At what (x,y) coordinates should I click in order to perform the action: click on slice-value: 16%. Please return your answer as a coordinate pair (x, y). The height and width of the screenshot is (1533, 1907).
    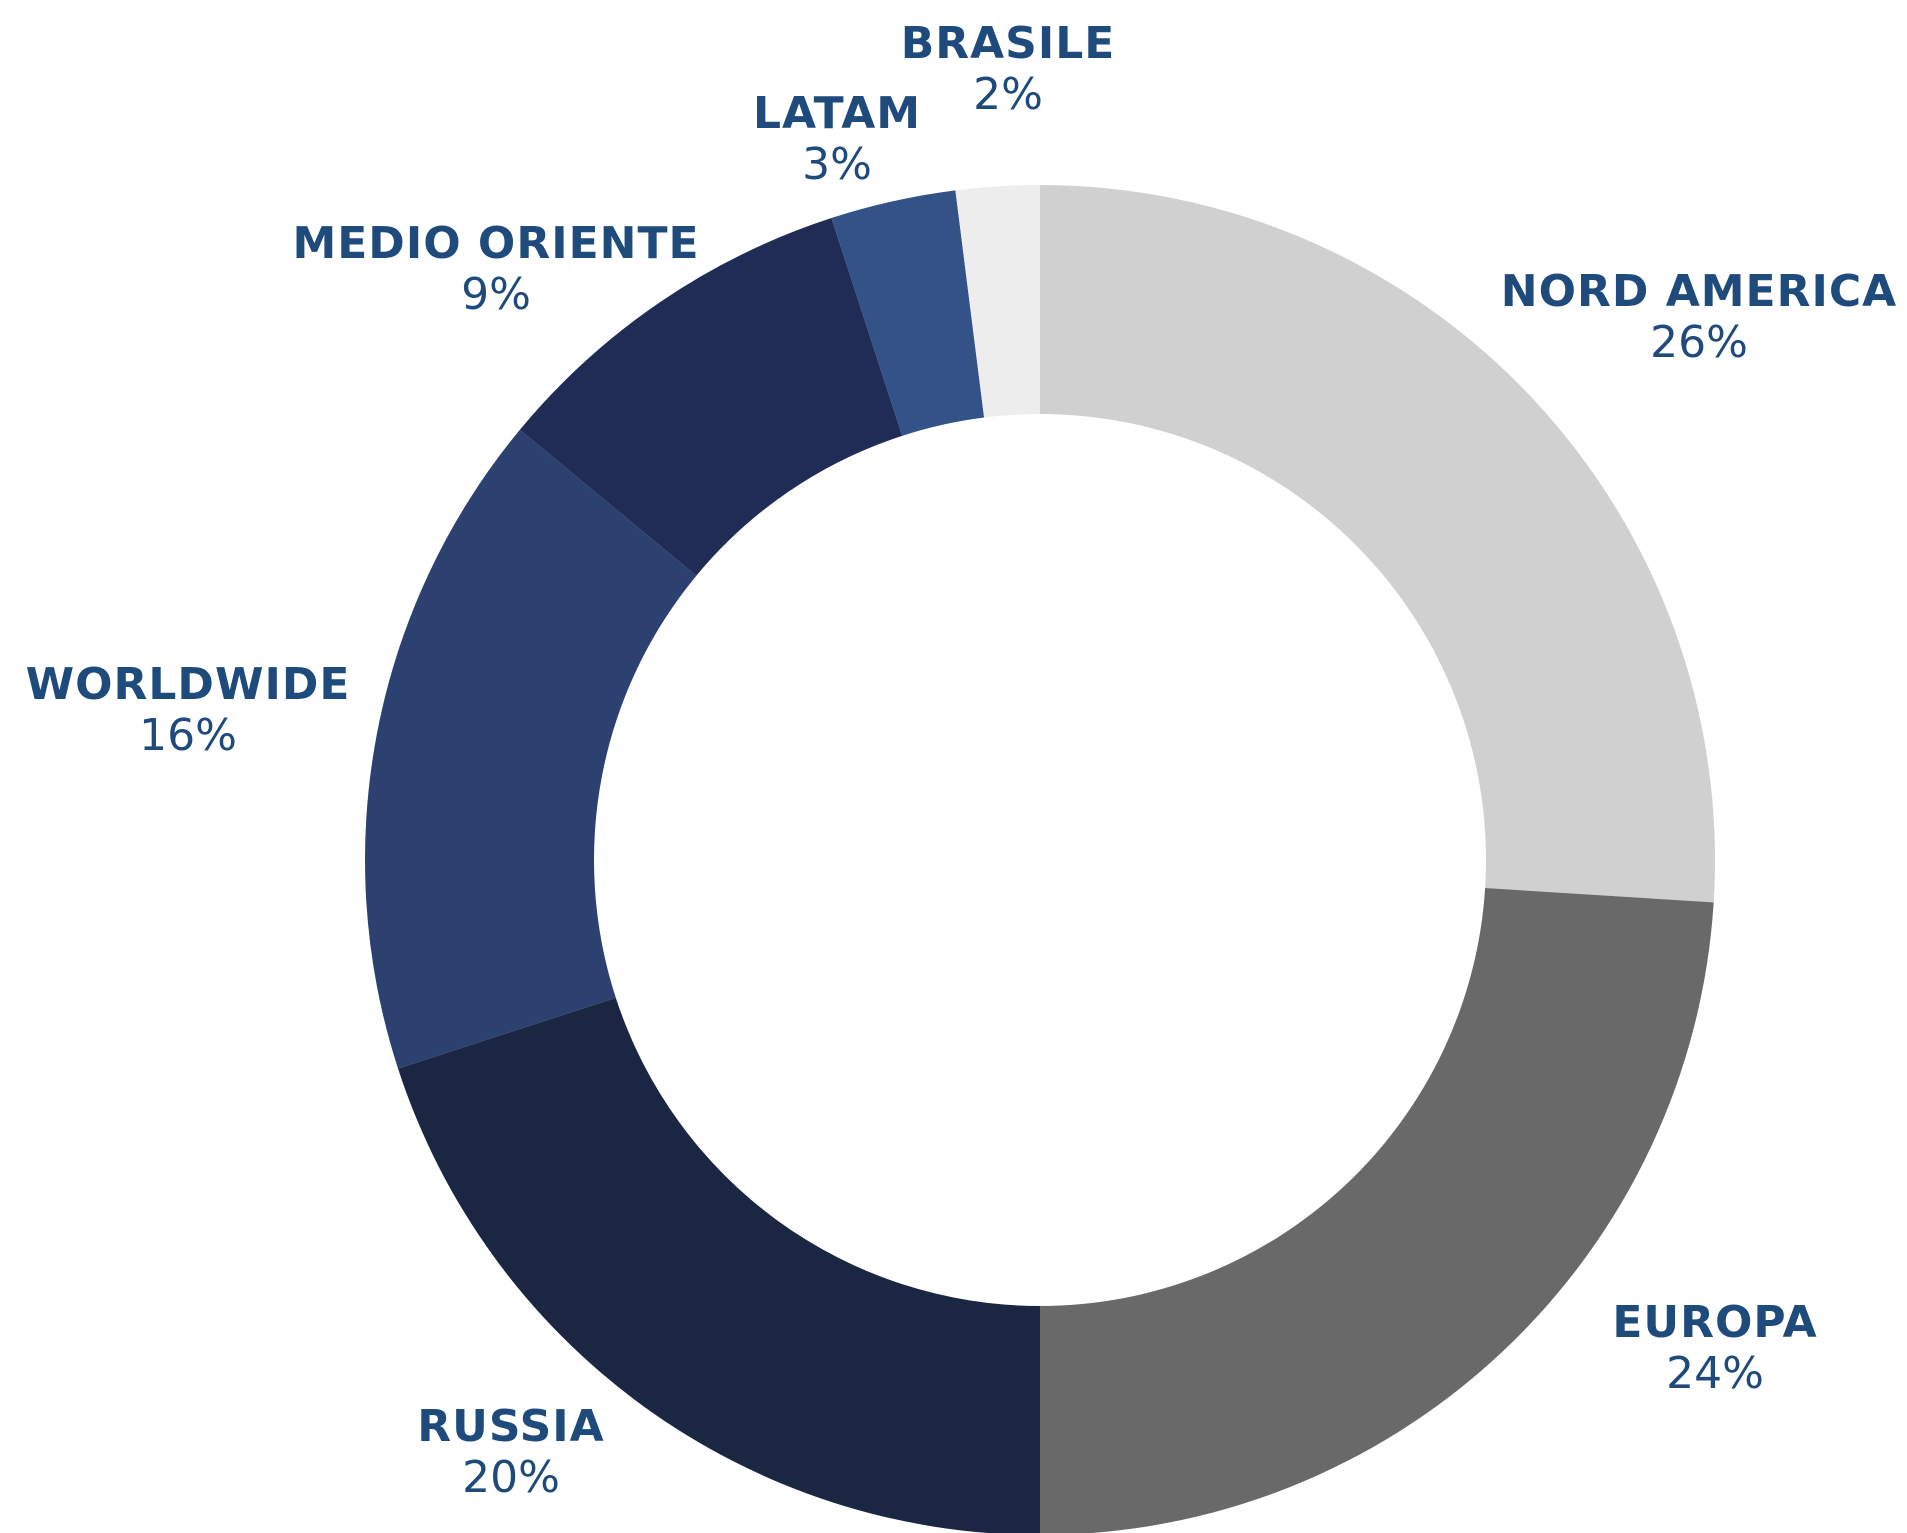
    Looking at the image, I should click on (188, 735).